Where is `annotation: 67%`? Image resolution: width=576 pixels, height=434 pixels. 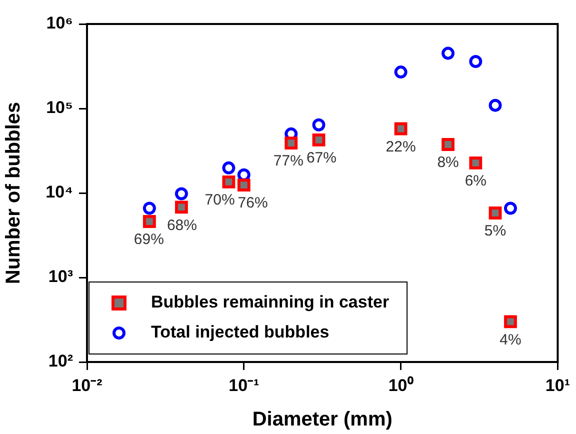
annotation: 67% is located at coordinates (321, 158).